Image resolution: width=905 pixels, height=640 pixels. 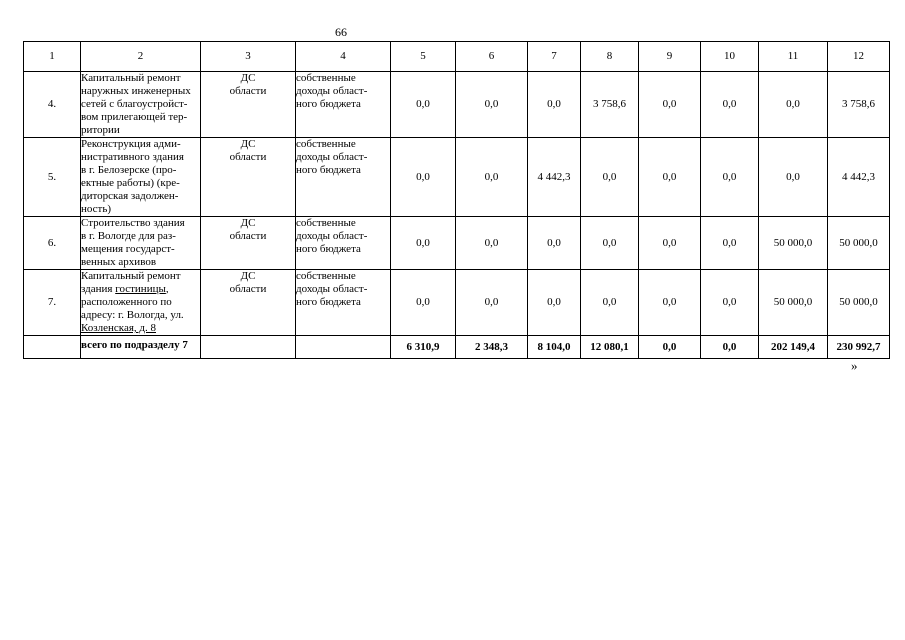 I want to click on subtotal-value-cell: 8 104,0, so click(x=554, y=347).